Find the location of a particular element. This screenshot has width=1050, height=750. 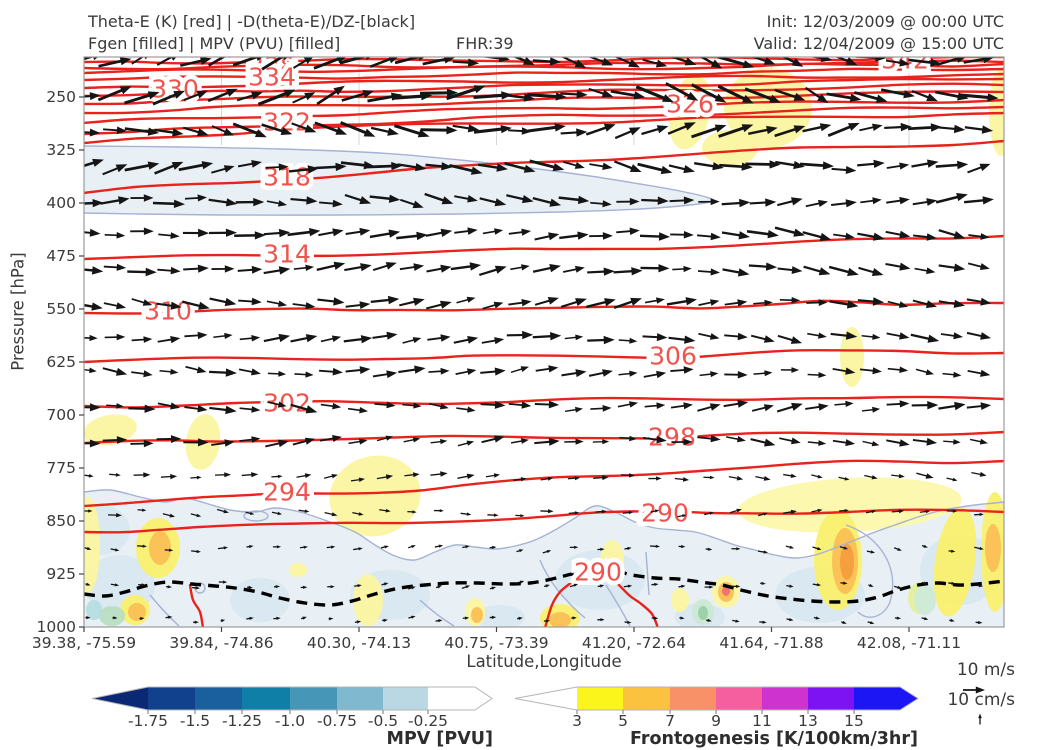

valid-time-label: Valid: 12/04/2009 @ 15:00 UTC is located at coordinates (878, 43).